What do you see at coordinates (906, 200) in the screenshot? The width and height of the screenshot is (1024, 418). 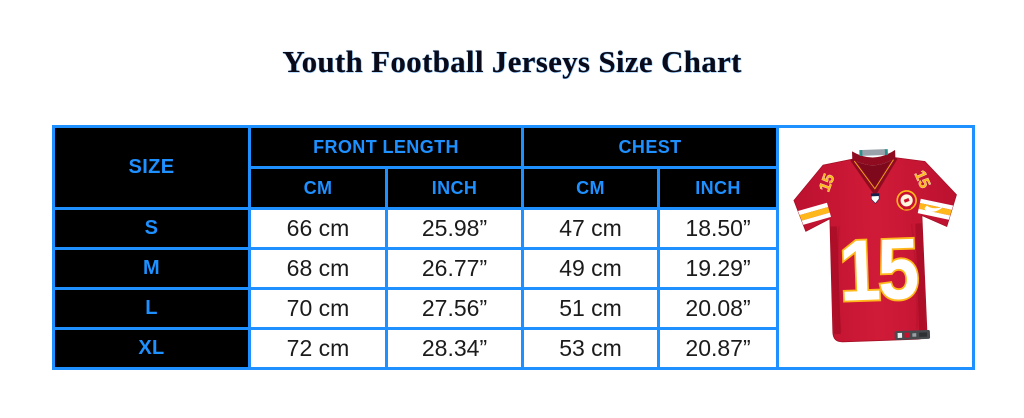 I see `team-patch` at bounding box center [906, 200].